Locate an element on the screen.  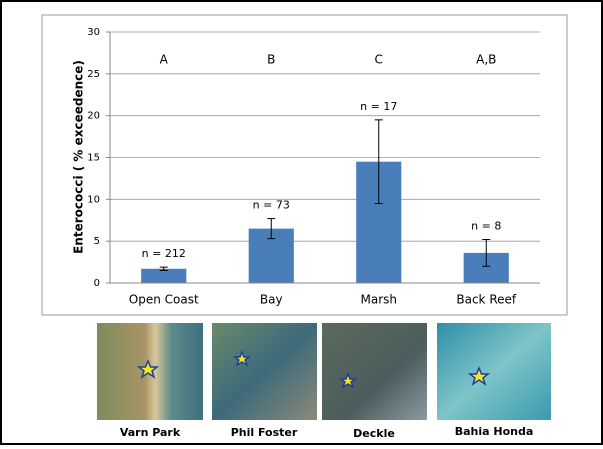
group-label: A,B is located at coordinates (486, 60).